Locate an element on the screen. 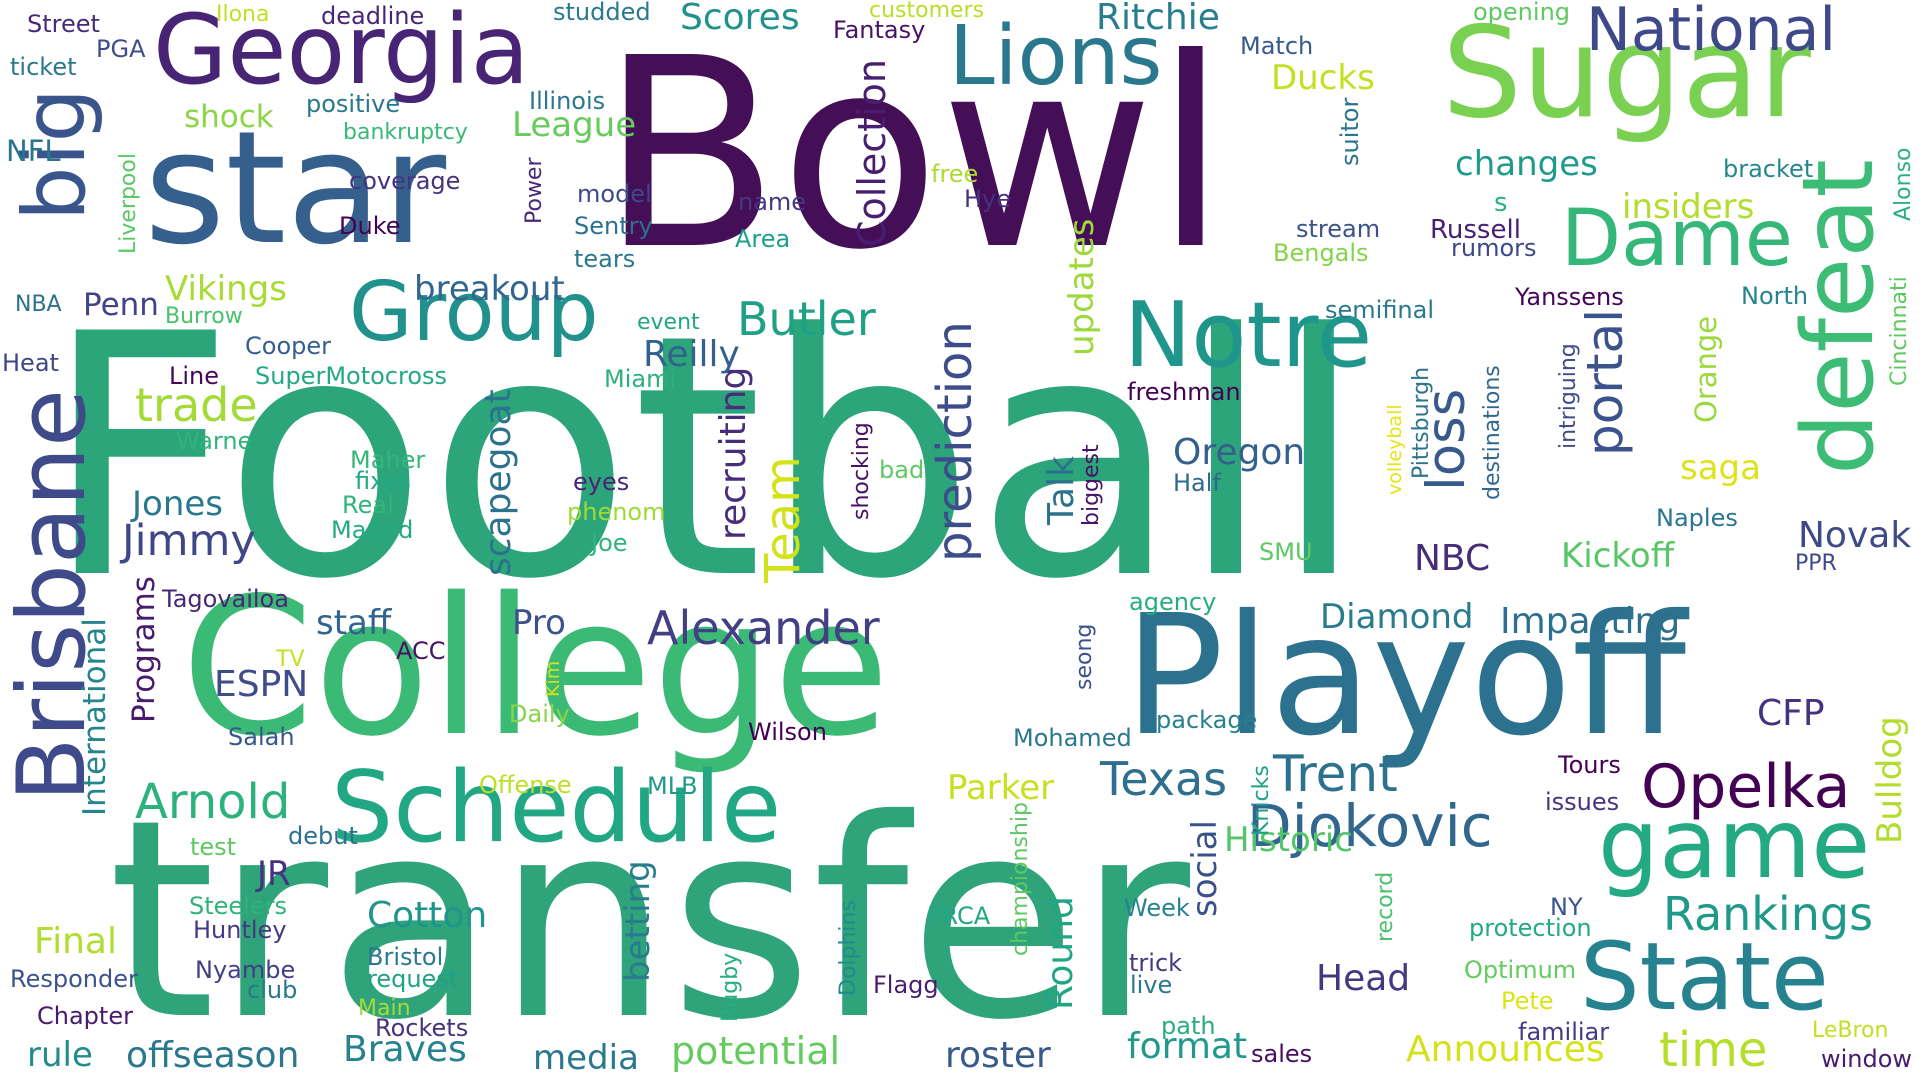 The height and width of the screenshot is (1080, 1920). word-bracket: bracket is located at coordinates (1768, 169).